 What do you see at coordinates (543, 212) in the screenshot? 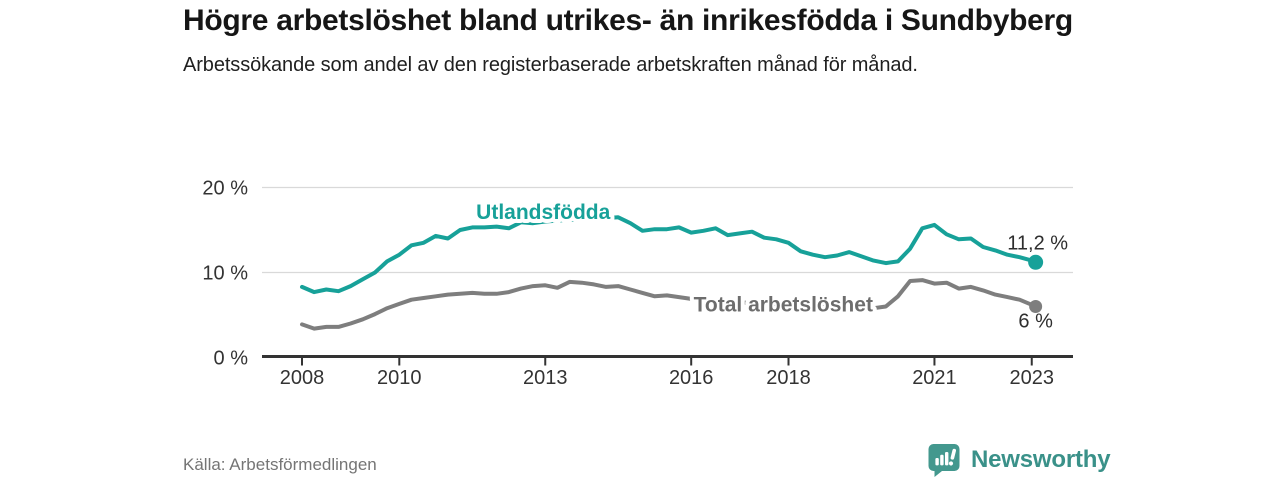
I see `series-label-utlandsf-dda: Utlandsfödda` at bounding box center [543, 212].